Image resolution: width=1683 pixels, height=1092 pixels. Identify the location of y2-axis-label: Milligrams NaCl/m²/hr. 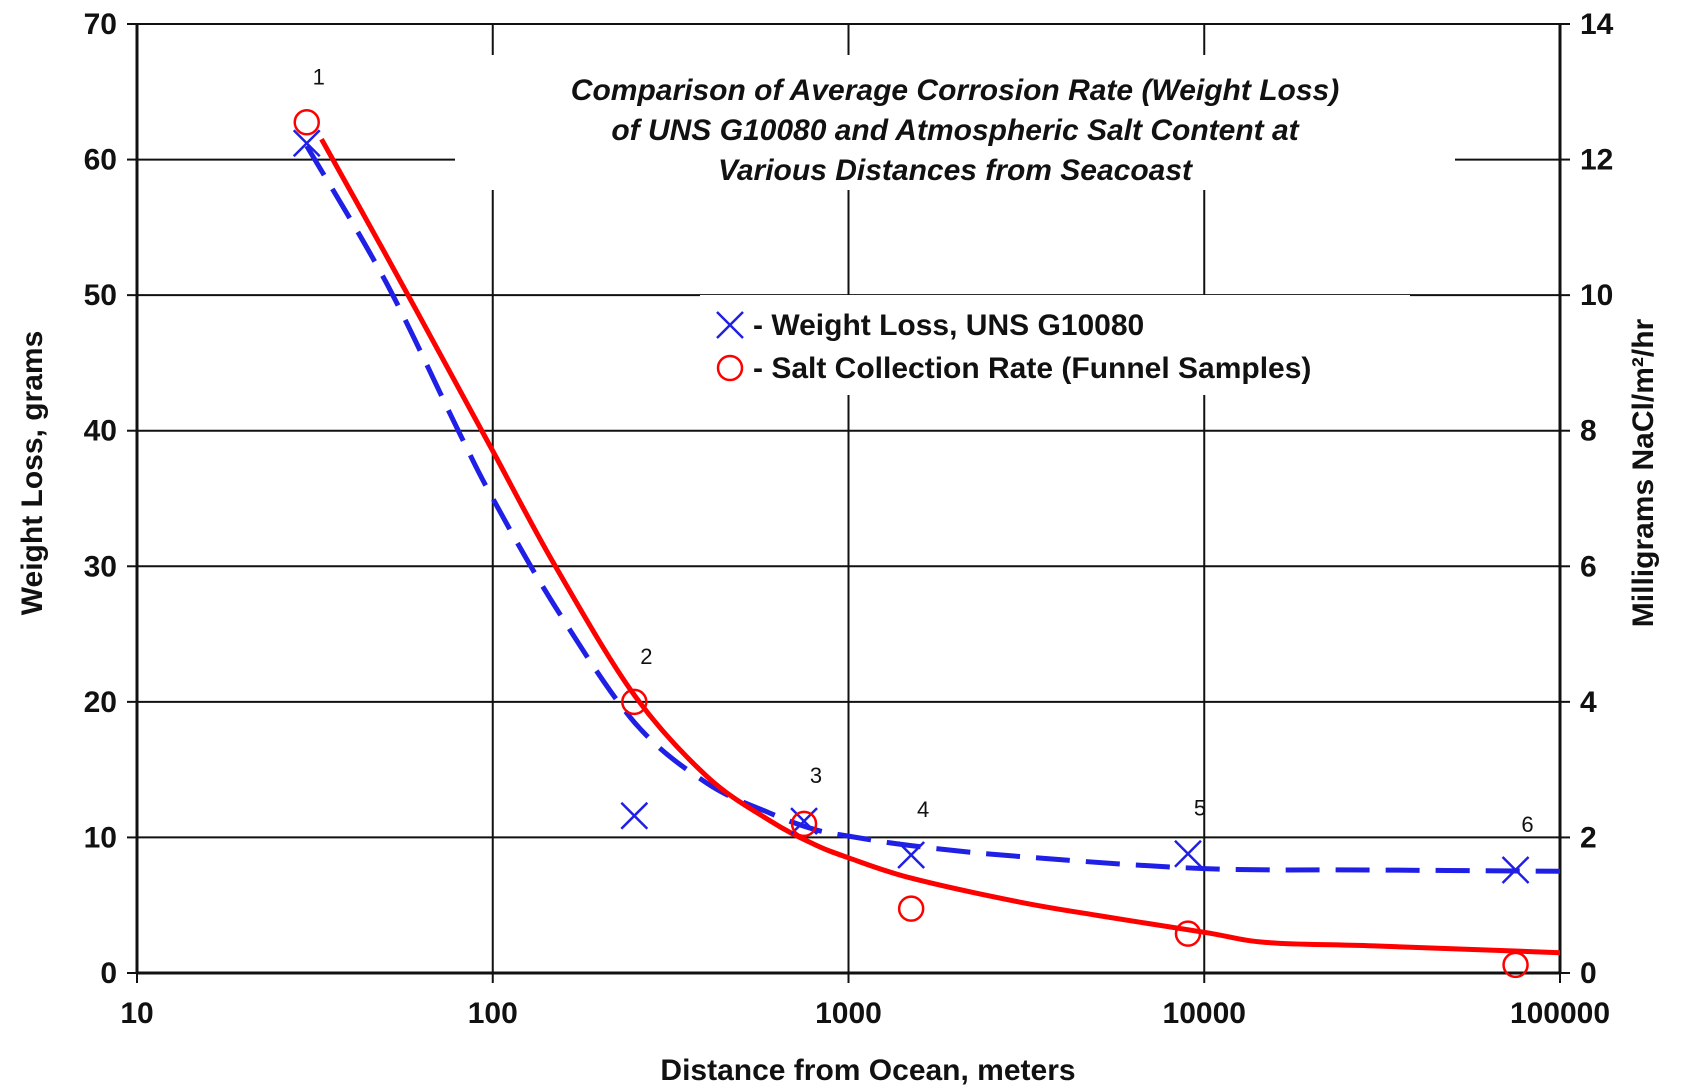
(1643, 472).